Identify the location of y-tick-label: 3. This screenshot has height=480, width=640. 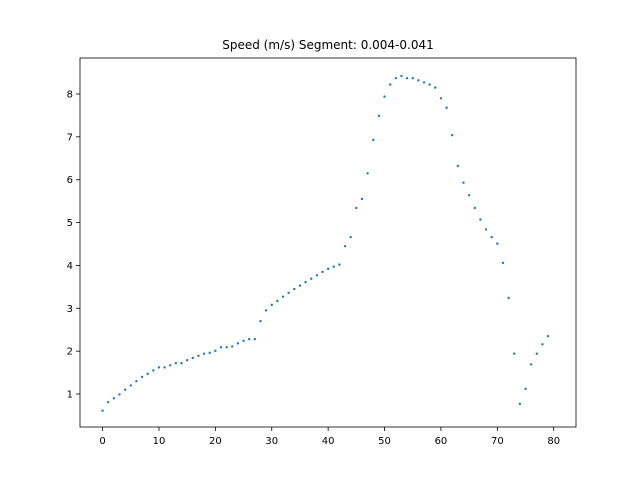
(70, 309).